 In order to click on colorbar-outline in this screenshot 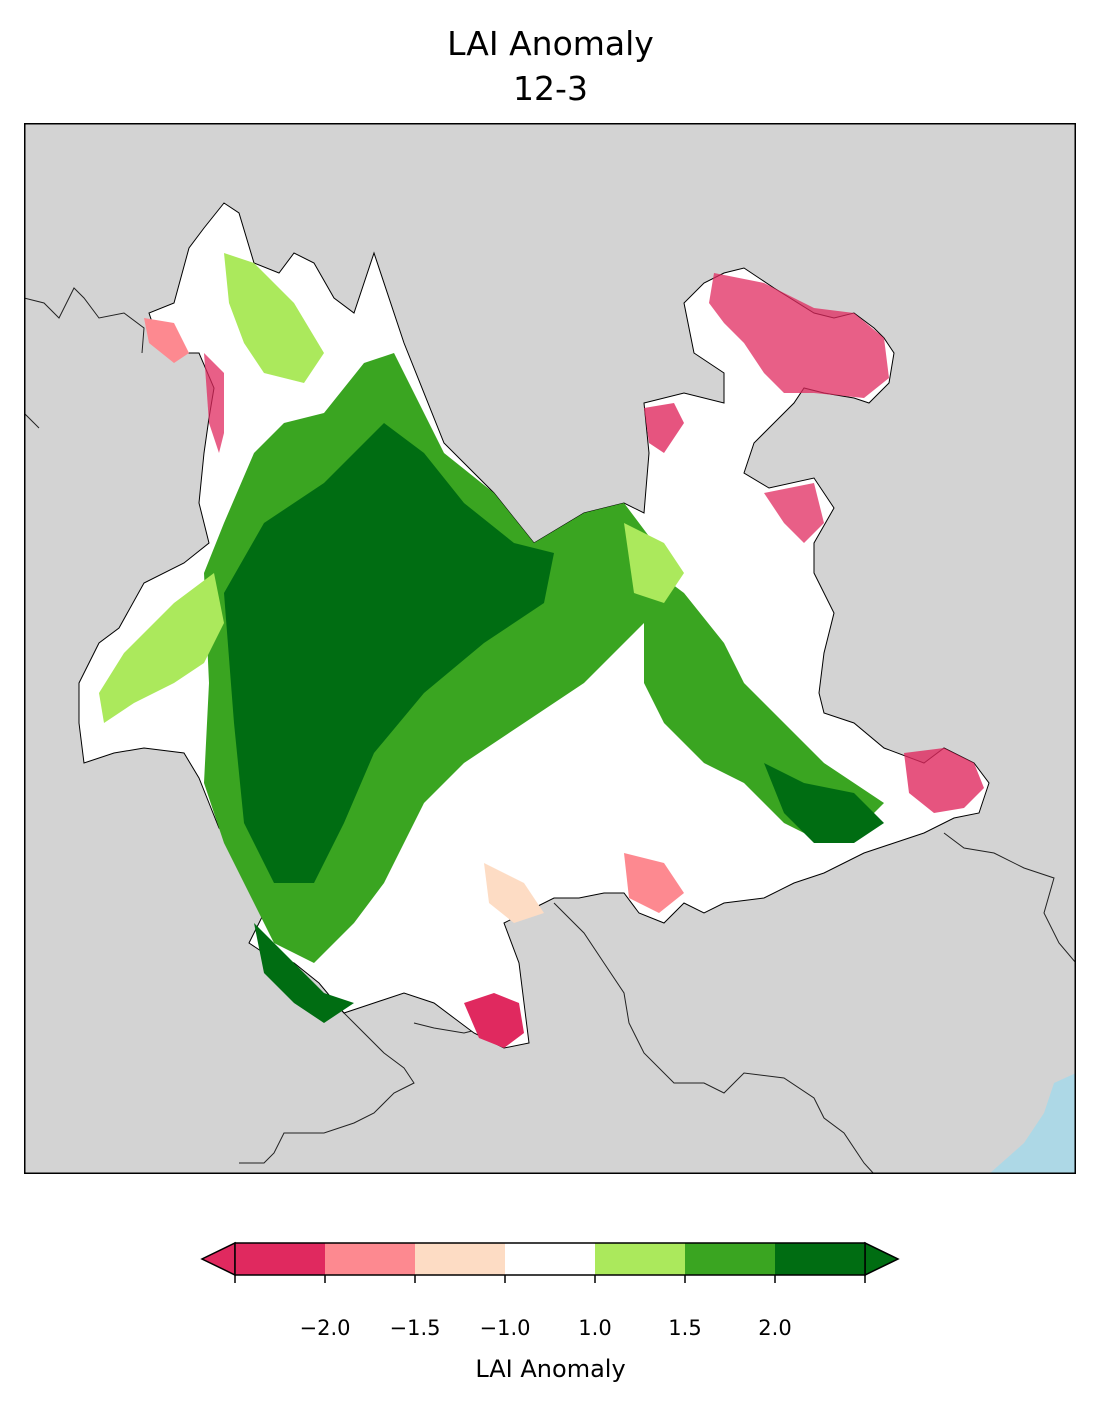, I will do `click(550, 1259)`.